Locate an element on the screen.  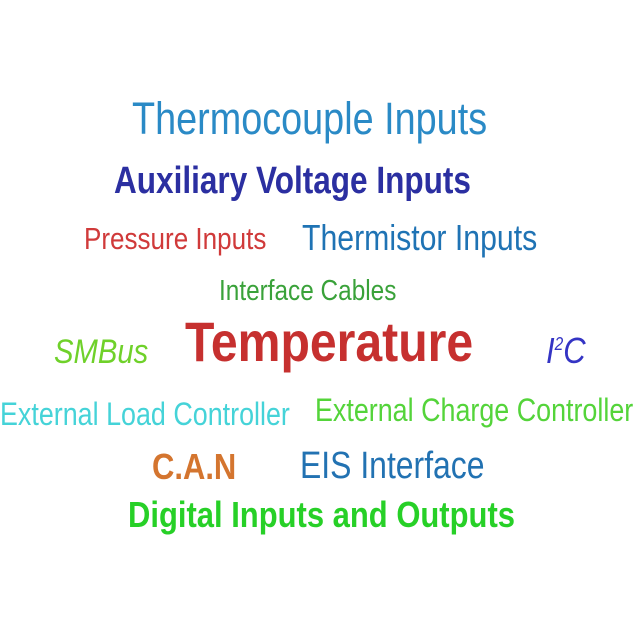
i2c-superscript: 2 is located at coordinates (559, 344).